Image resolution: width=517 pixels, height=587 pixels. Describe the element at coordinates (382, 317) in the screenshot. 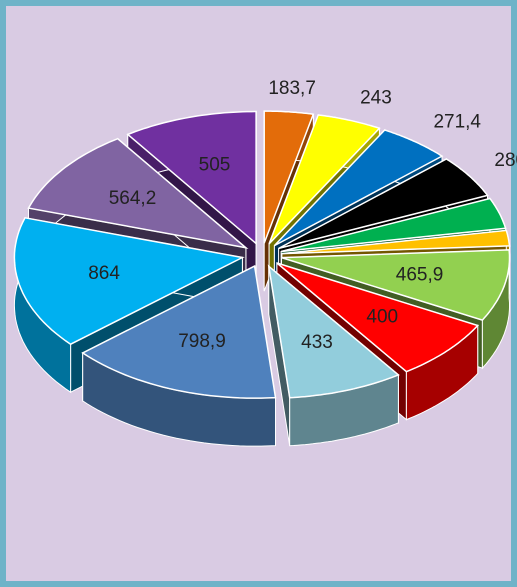

I see `data-label: 400` at that location.